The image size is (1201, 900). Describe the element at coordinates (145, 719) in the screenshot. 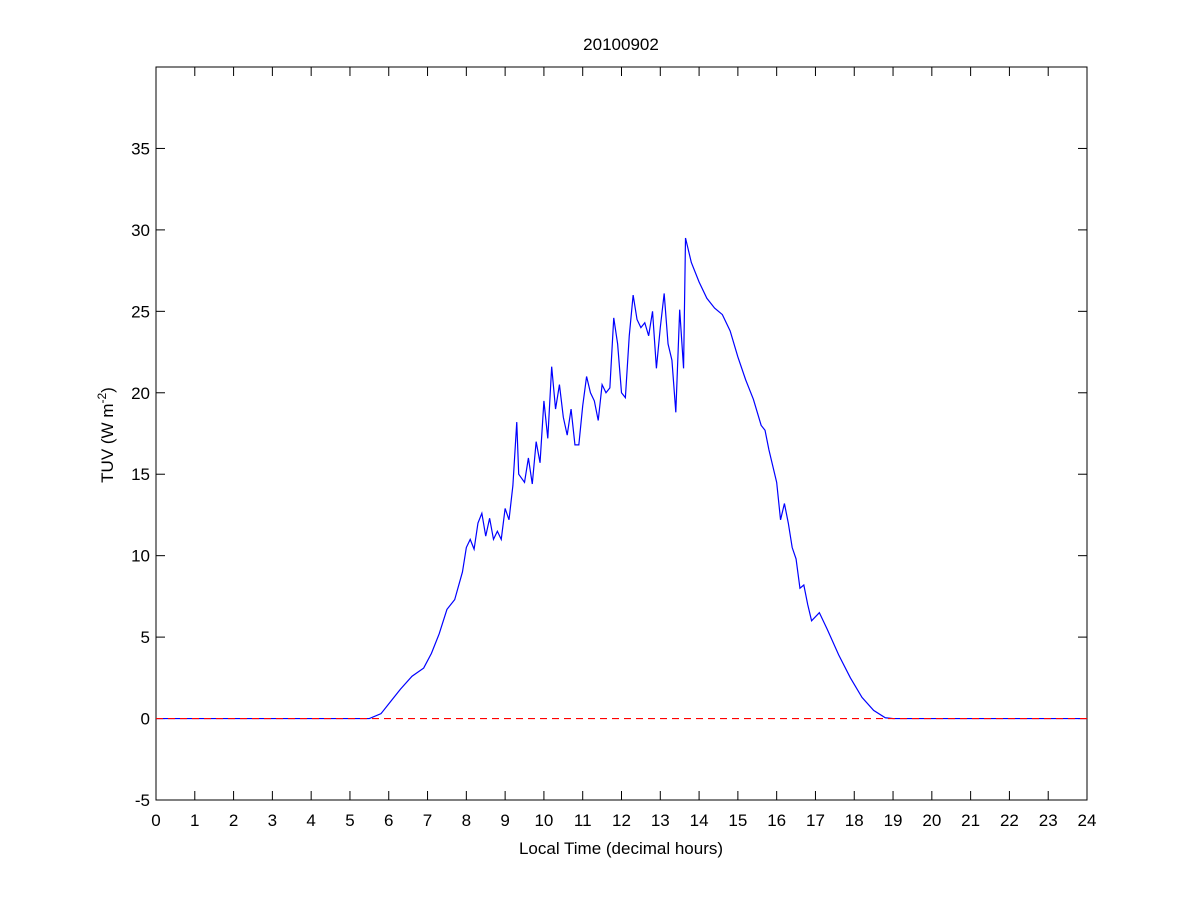

I see `y-tick-label: 0` at that location.